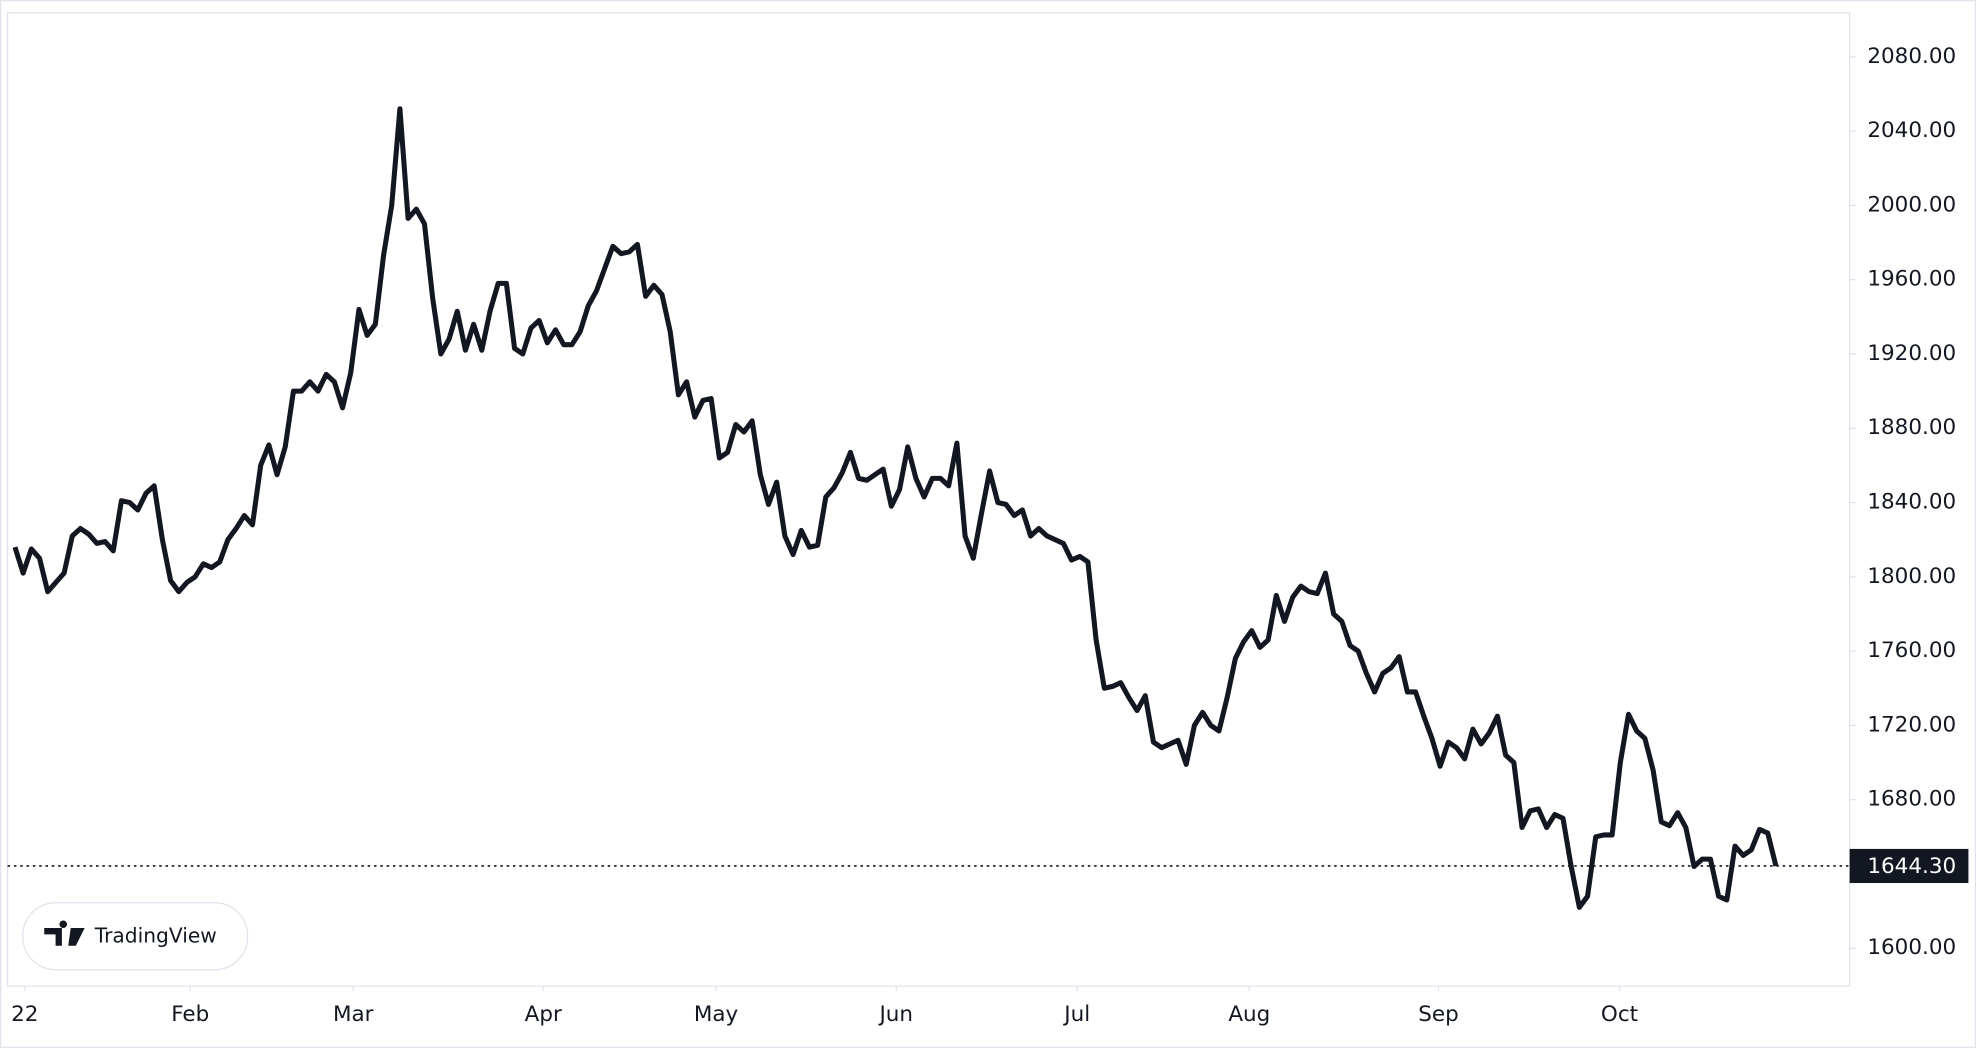 The width and height of the screenshot is (1976, 1048). Describe the element at coordinates (24, 1014) in the screenshot. I see `x-tick-label: 22` at that location.